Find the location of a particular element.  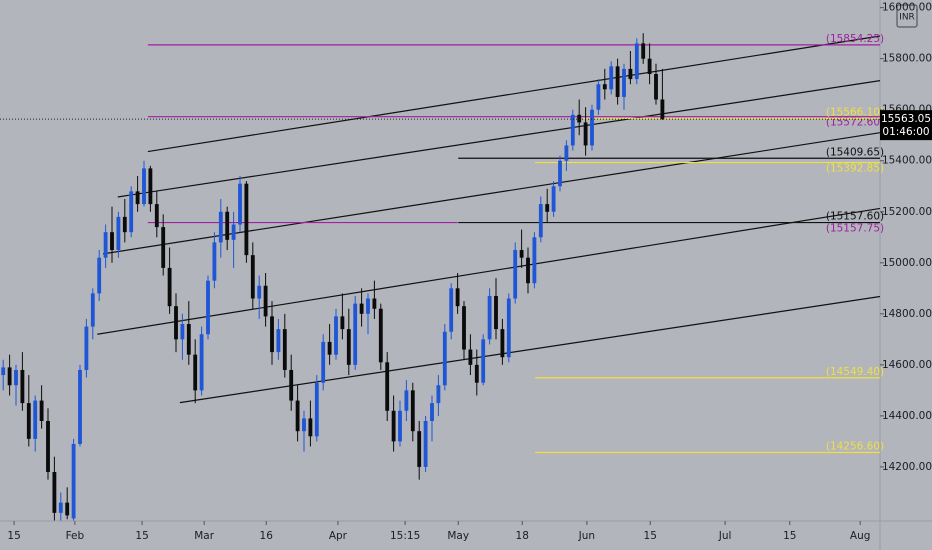

currency: INR is located at coordinates (907, 18).